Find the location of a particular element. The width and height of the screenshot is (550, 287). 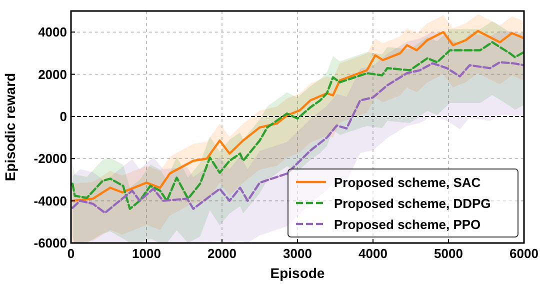

x-tick-label: 5000 is located at coordinates (448, 253).